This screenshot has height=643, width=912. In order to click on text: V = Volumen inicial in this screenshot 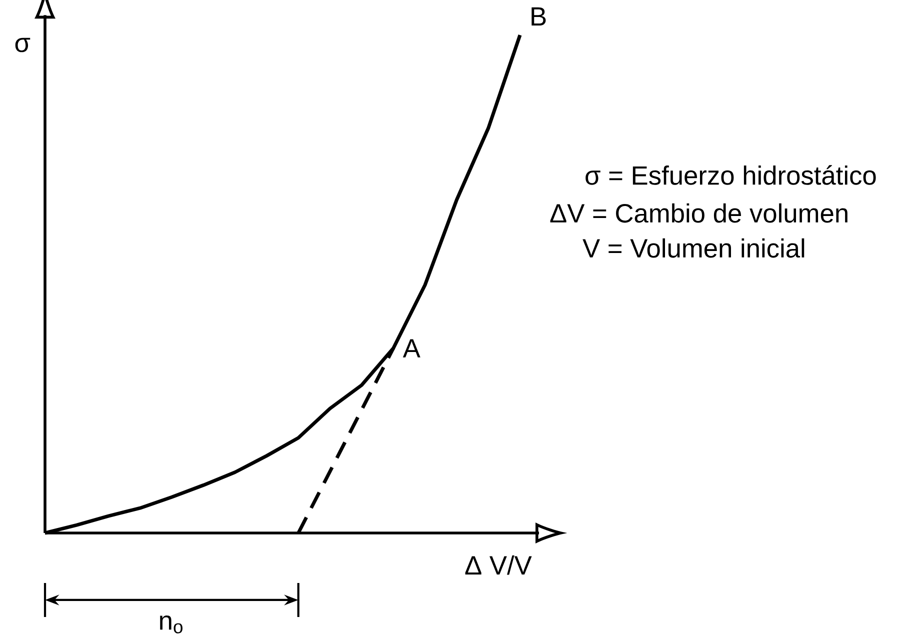, I will do `click(693, 248)`.